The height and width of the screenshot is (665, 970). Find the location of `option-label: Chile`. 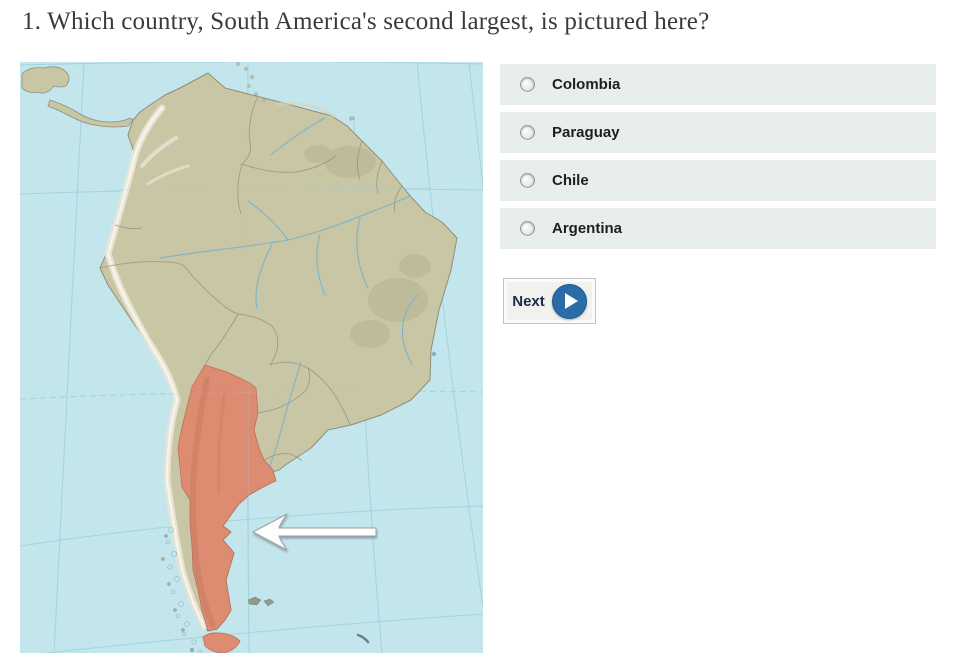

option-label: Chile is located at coordinates (570, 180).